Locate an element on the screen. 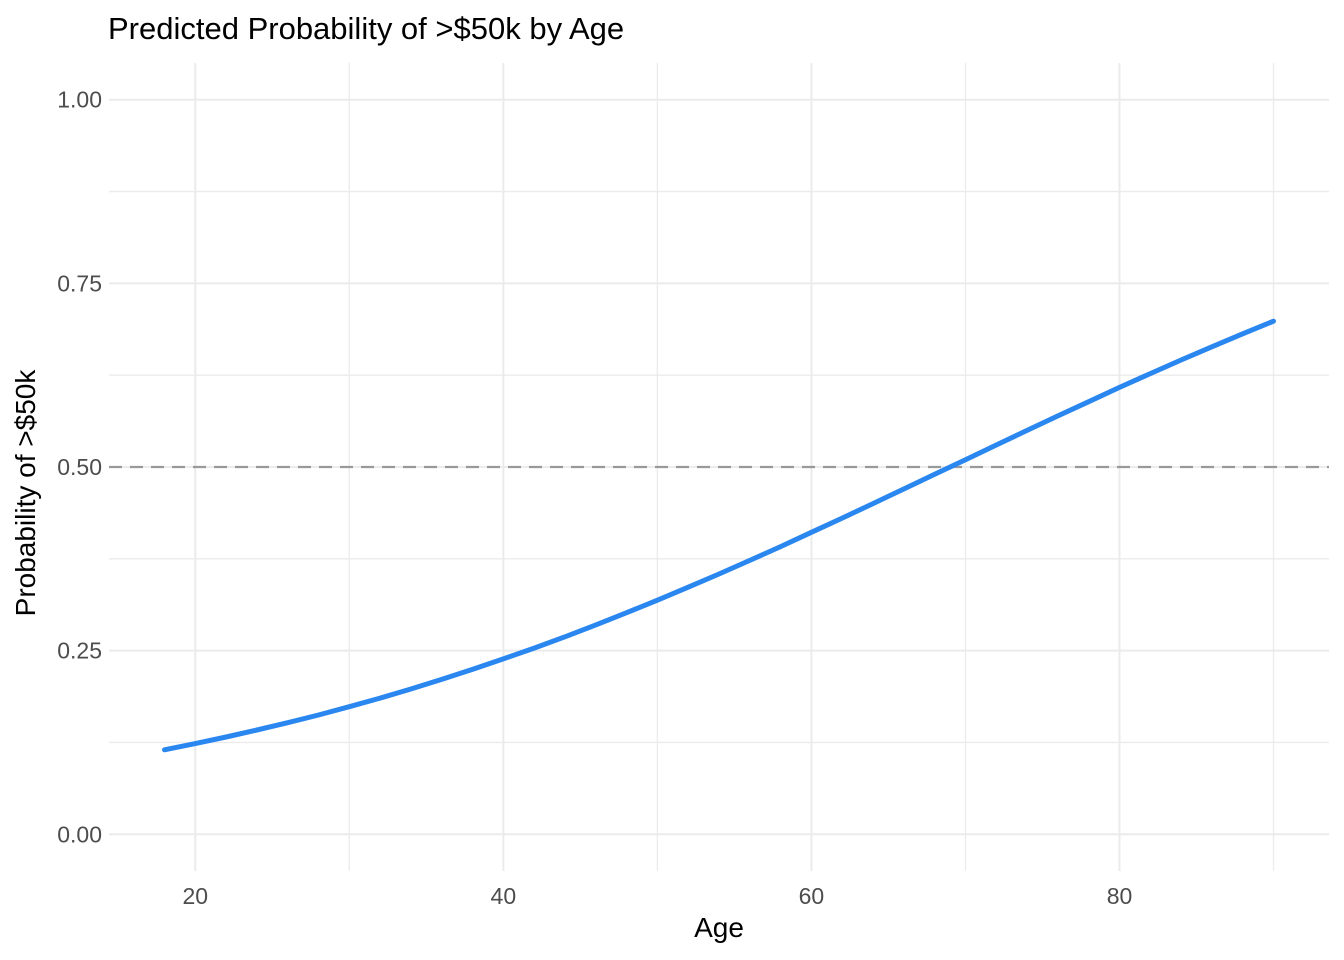 This screenshot has height=960, width=1344. y-axis-title: Probability of >$50k is located at coordinates (25, 493).